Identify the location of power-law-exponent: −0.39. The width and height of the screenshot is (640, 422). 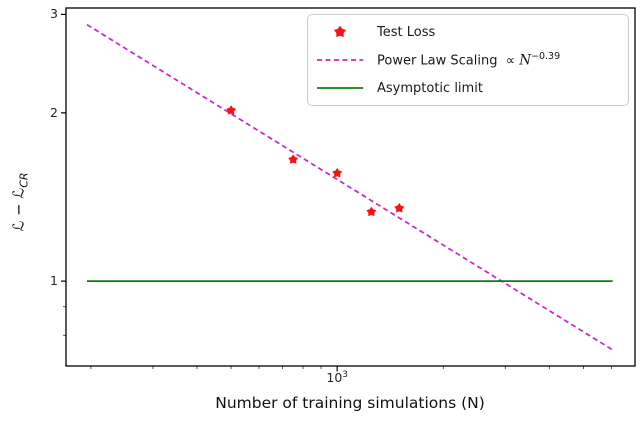
(546, 57).